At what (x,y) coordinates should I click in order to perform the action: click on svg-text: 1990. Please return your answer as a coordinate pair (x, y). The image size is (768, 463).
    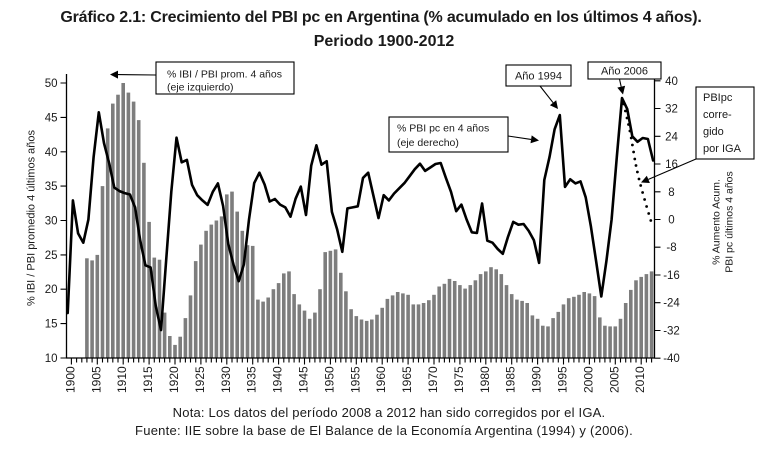
    Looking at the image, I should click on (537, 379).